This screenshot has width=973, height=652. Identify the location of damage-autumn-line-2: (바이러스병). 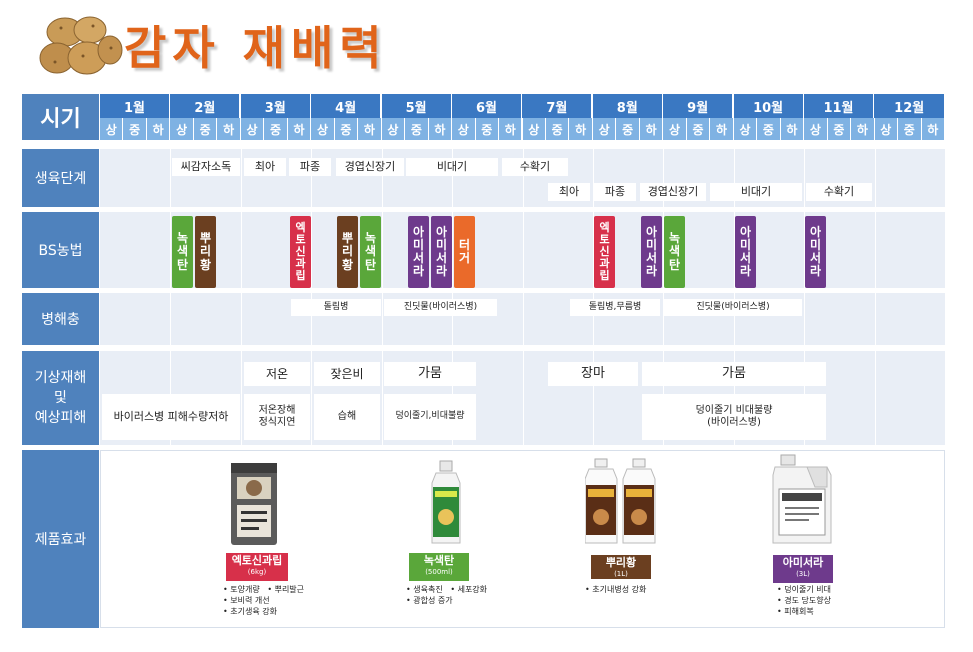
(734, 422).